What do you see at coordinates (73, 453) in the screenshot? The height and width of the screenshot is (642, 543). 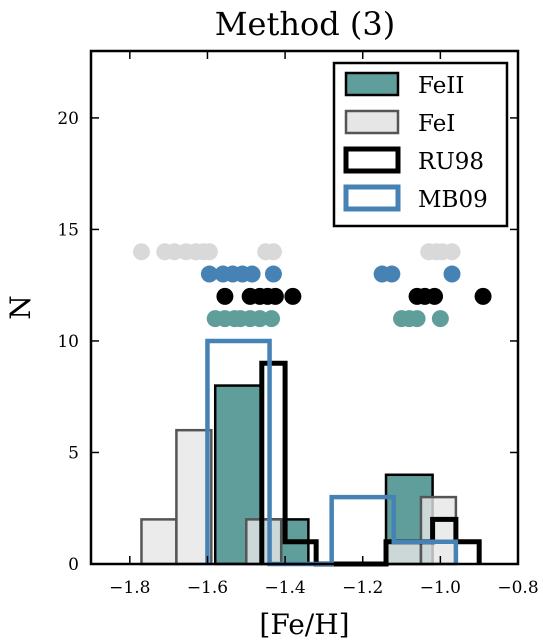 I see `y-tick-label-1: 5` at bounding box center [73, 453].